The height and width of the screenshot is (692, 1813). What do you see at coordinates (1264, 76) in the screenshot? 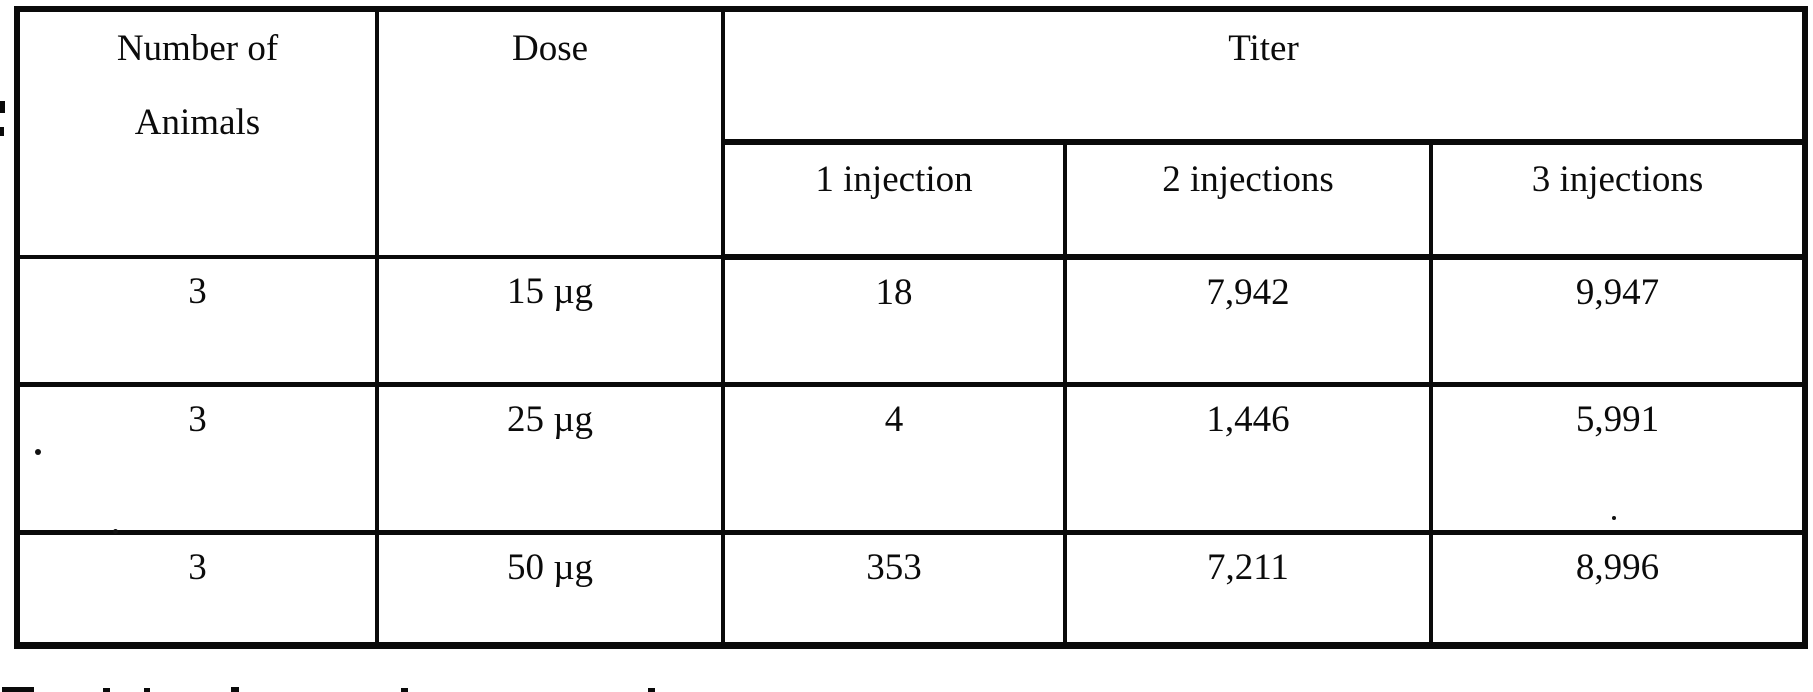
I see `header-titer: Titer` at bounding box center [1264, 76].